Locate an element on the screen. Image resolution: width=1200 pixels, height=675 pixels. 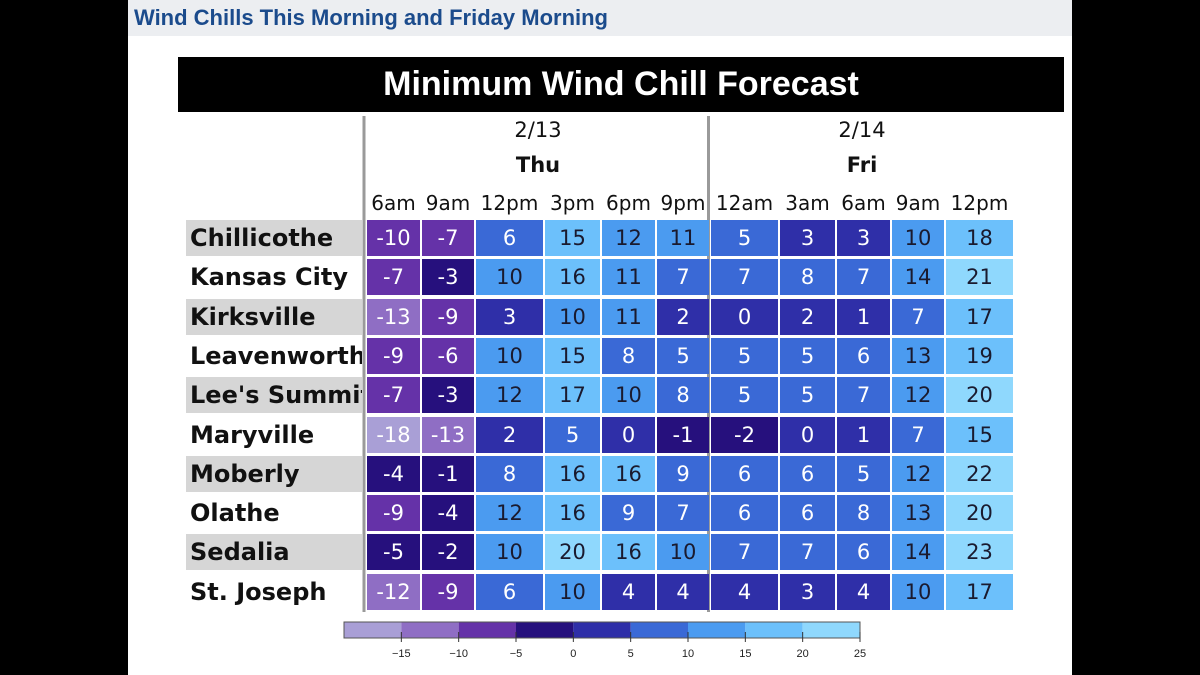
city-label: Chillicothe is located at coordinates (274, 238).